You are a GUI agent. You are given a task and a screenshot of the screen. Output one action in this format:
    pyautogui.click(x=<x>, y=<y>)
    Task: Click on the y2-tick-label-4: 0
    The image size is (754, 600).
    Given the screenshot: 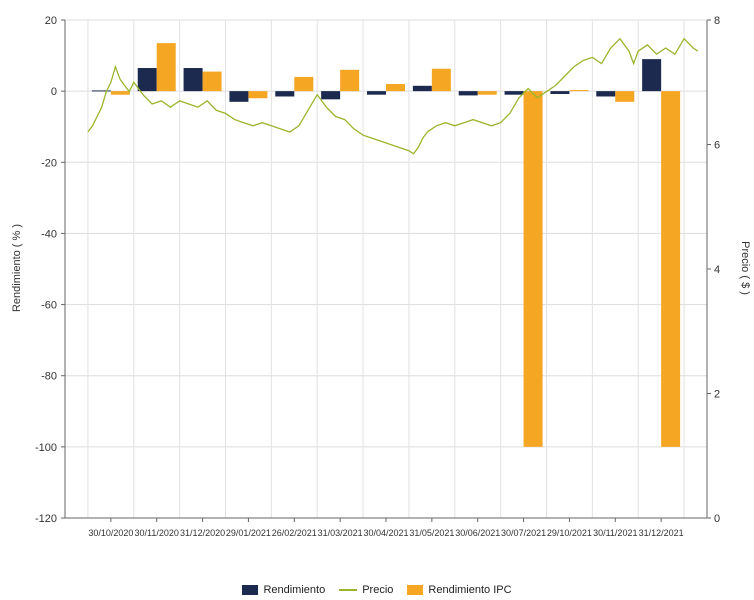 What is the action you would take?
    pyautogui.click(x=717, y=519)
    